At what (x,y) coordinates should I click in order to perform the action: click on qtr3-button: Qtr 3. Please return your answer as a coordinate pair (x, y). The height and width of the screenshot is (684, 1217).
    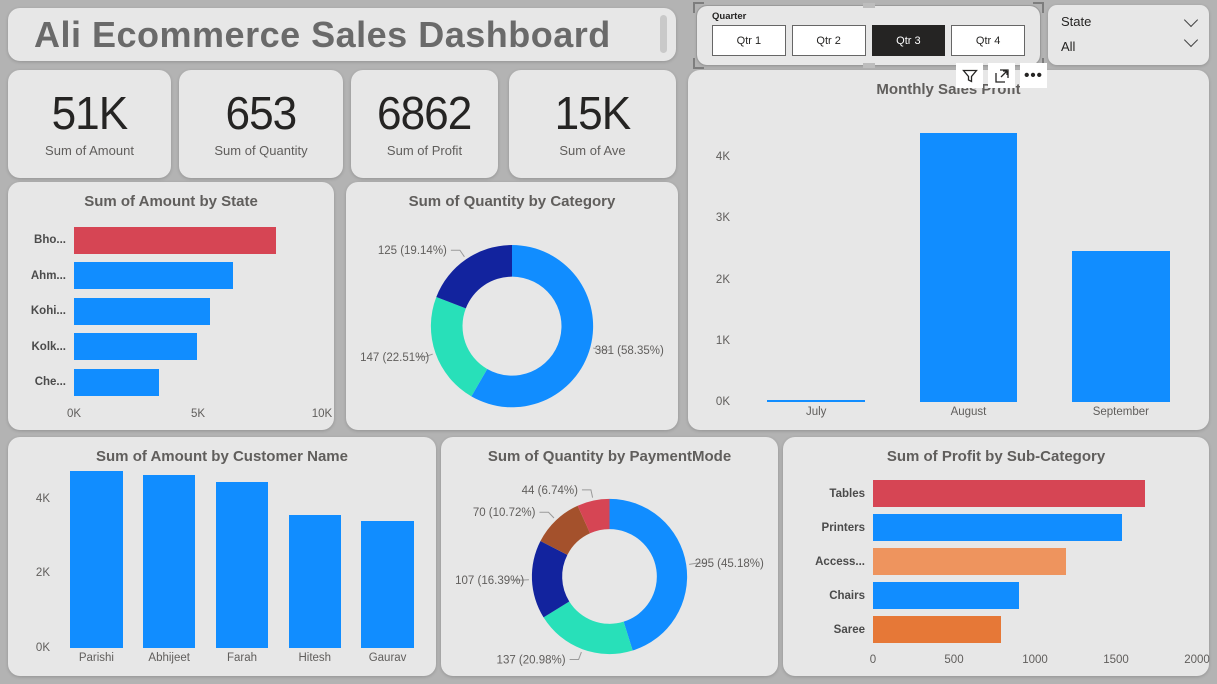
    Looking at the image, I should click on (908, 40).